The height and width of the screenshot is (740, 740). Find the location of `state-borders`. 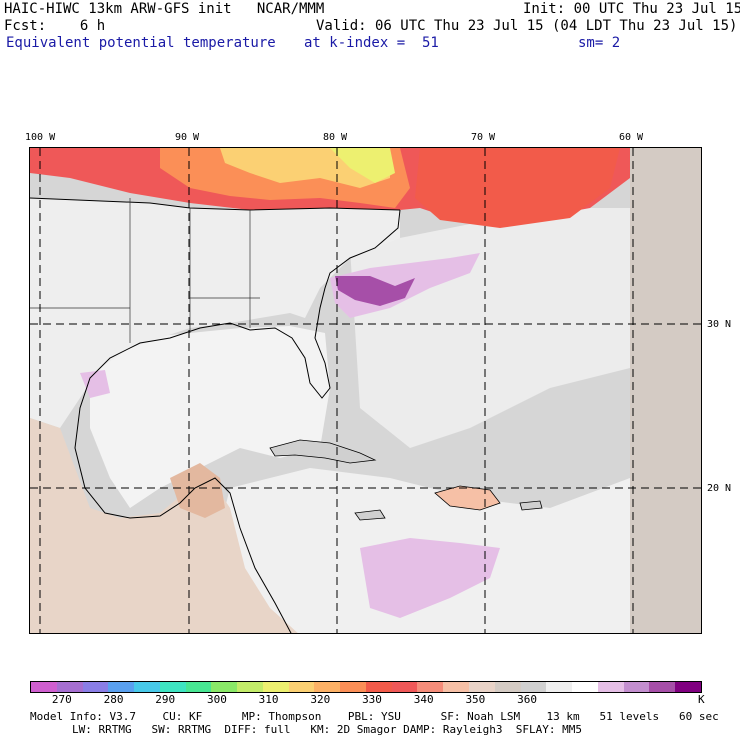

state-borders is located at coordinates (145, 270).